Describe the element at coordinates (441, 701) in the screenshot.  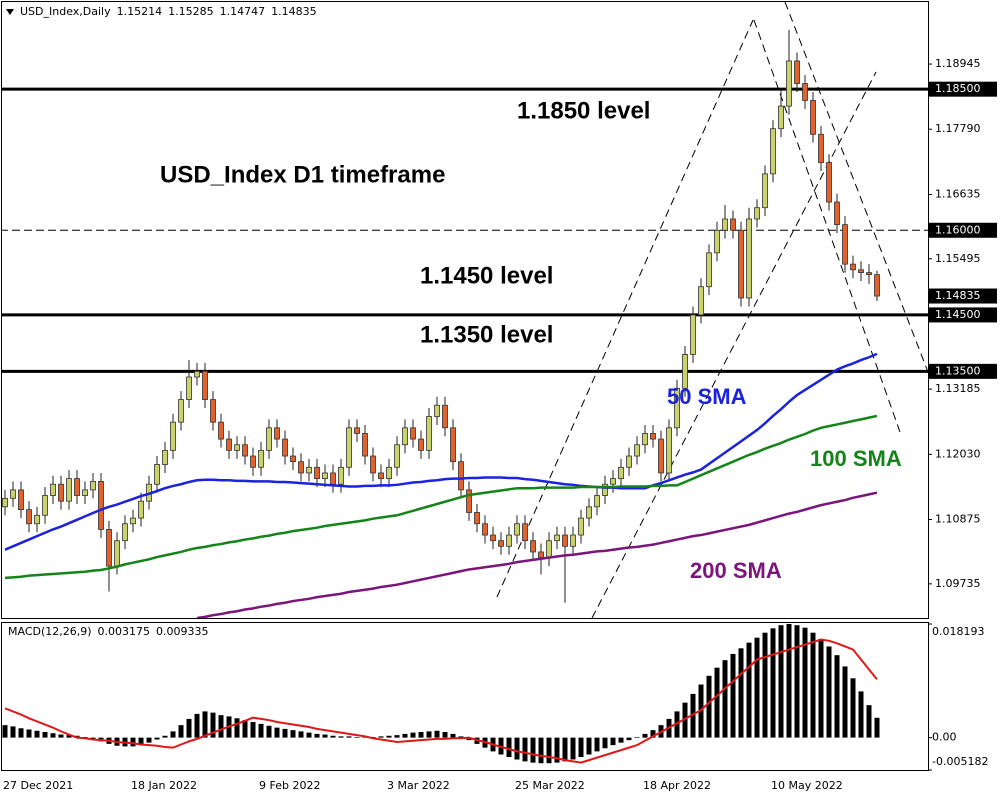
I see `signal-line` at that location.